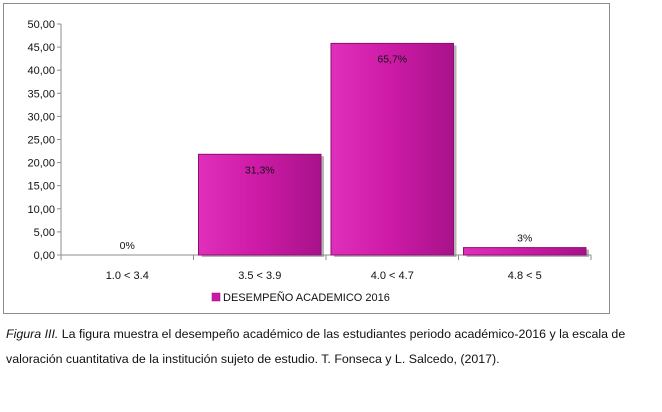 The height and width of the screenshot is (412, 662). Describe the element at coordinates (44, 233) in the screenshot. I see `y-tick-label: 5,00` at that location.